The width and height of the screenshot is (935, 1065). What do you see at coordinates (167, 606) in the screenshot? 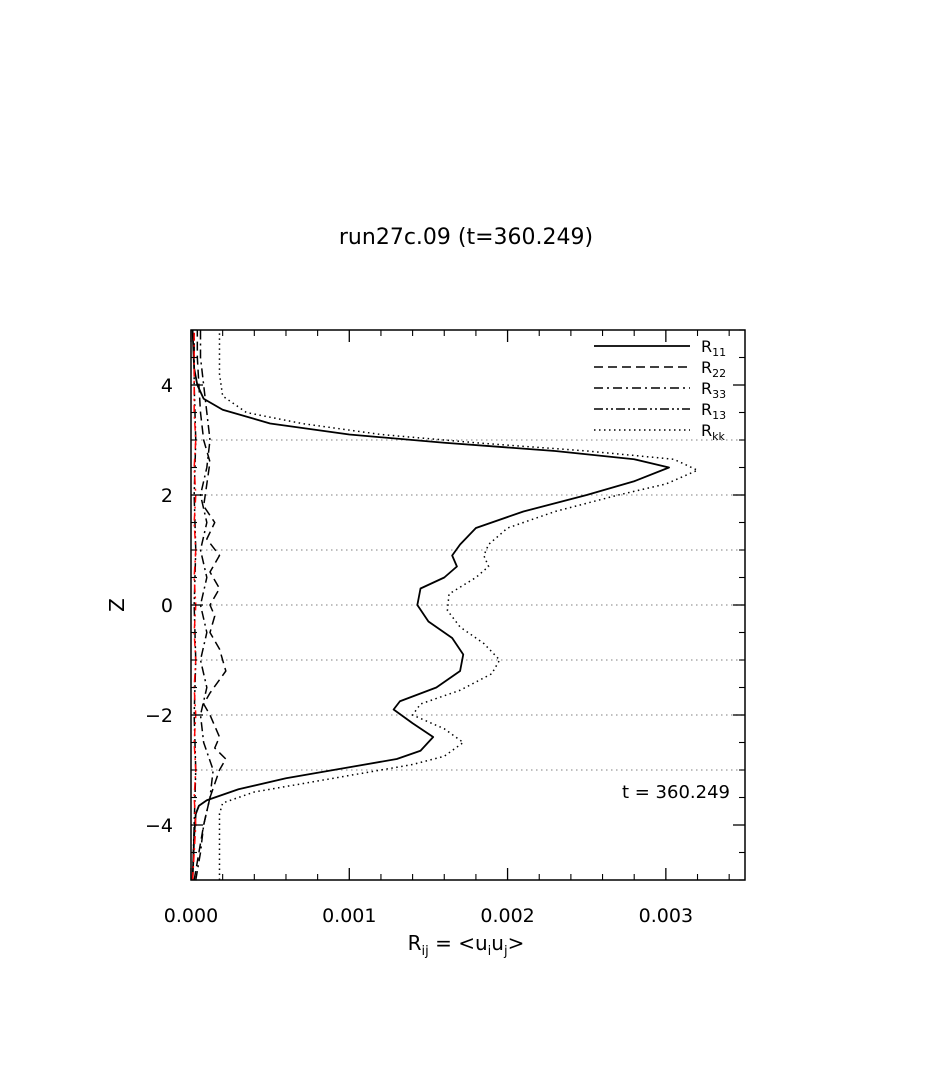
I see `y-tick-label: 0` at bounding box center [167, 606].